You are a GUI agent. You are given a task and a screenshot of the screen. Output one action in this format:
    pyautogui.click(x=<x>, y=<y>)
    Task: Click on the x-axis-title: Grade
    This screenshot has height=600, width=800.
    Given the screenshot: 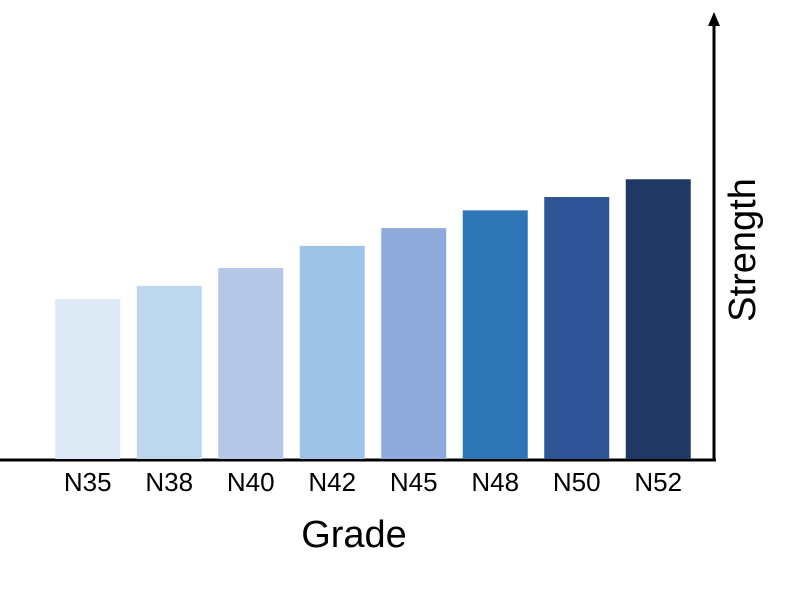 What is the action you would take?
    pyautogui.click(x=354, y=535)
    